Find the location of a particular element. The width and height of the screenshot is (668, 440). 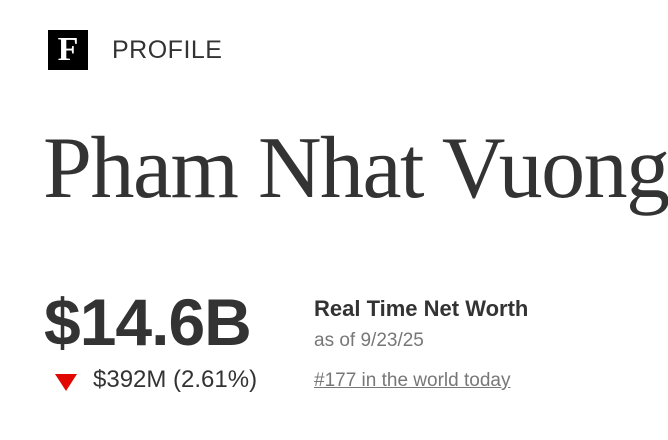

net-worth-value: $14.6B is located at coordinates (148, 322).